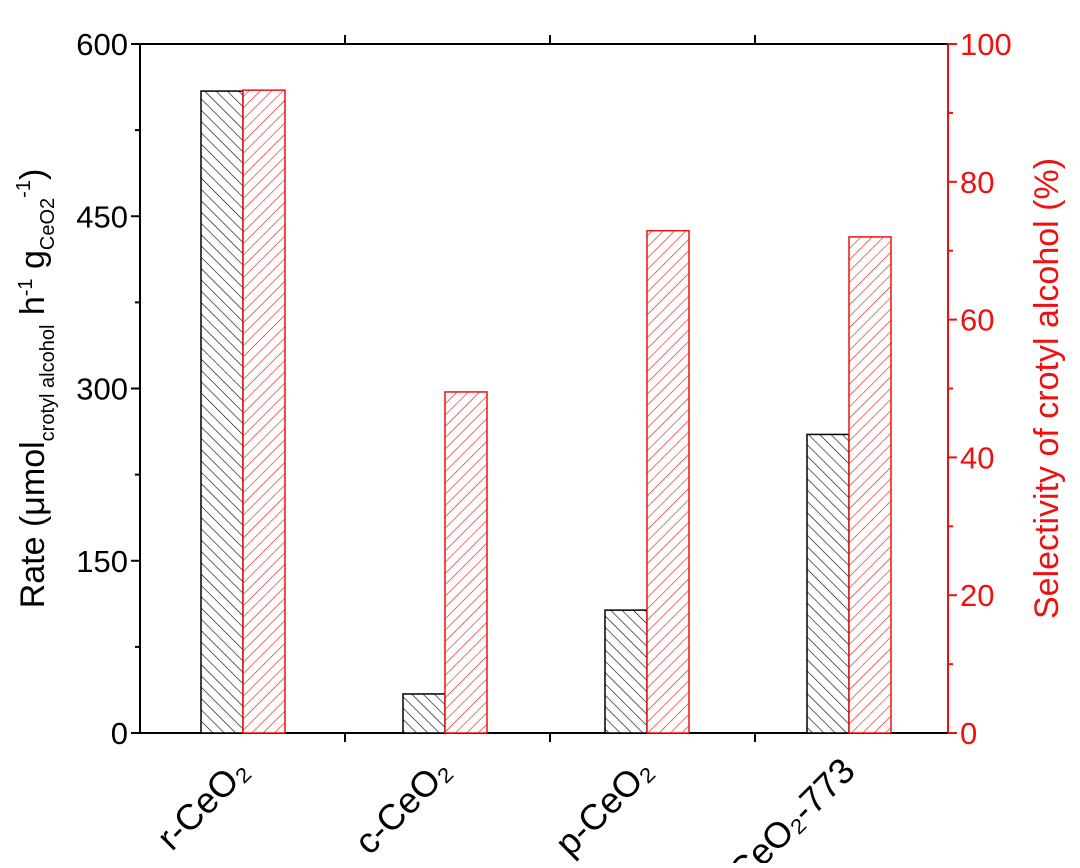  What do you see at coordinates (977, 320) in the screenshot?
I see `y2-tick-label: 60` at bounding box center [977, 320].